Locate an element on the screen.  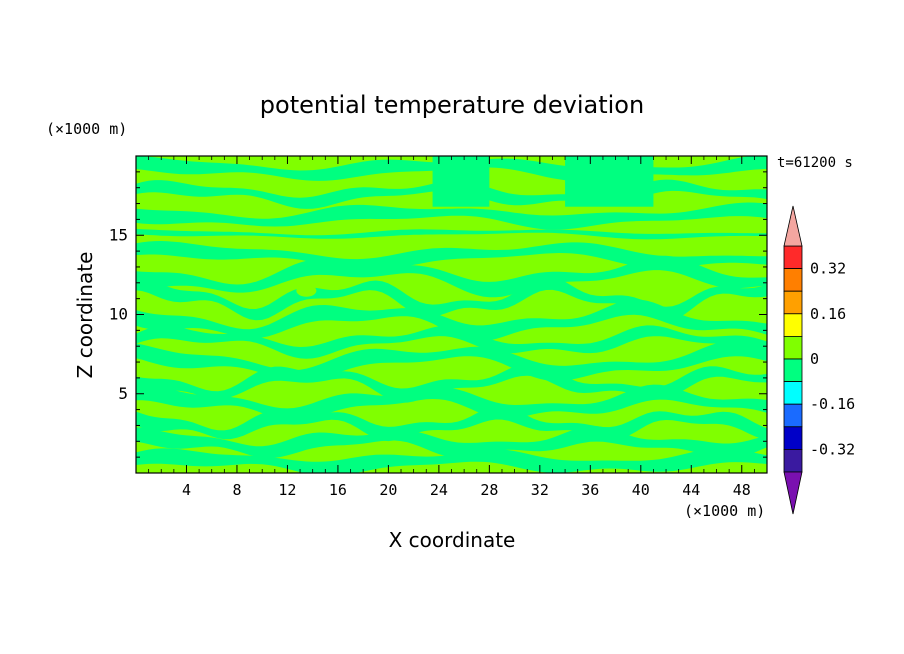
y-unit-label: (×1000 m) is located at coordinates (86, 129).